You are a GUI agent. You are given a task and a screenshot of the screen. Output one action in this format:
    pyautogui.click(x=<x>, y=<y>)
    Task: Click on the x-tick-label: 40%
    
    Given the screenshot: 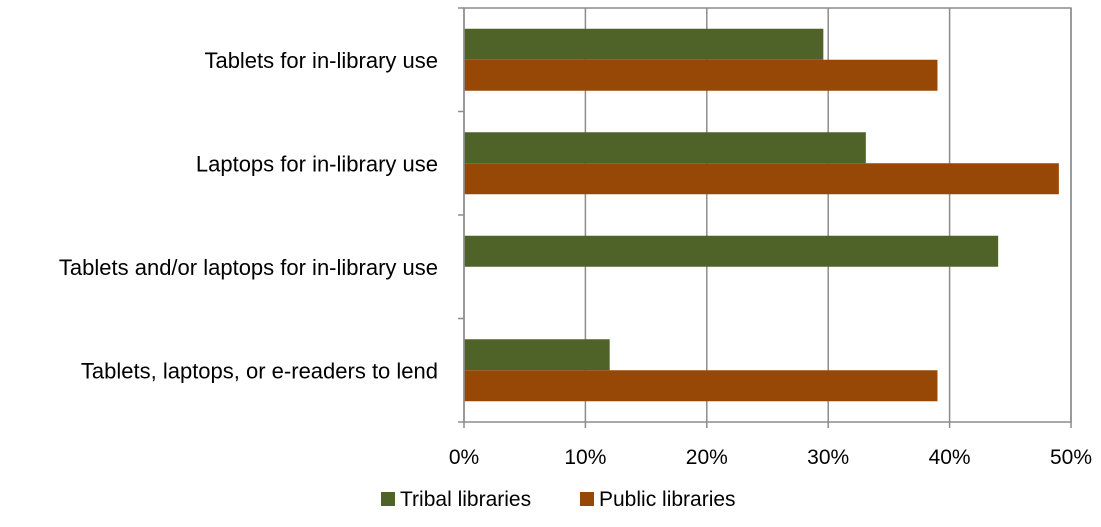 What is the action you would take?
    pyautogui.click(x=950, y=457)
    